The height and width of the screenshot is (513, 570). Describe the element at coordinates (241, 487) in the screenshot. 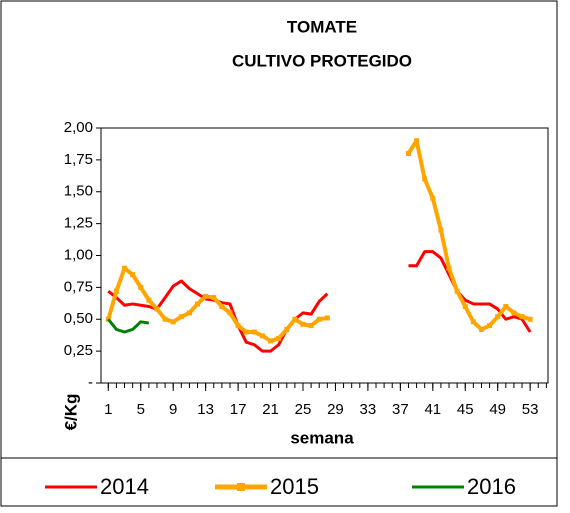

I see `legend-marker` at that location.